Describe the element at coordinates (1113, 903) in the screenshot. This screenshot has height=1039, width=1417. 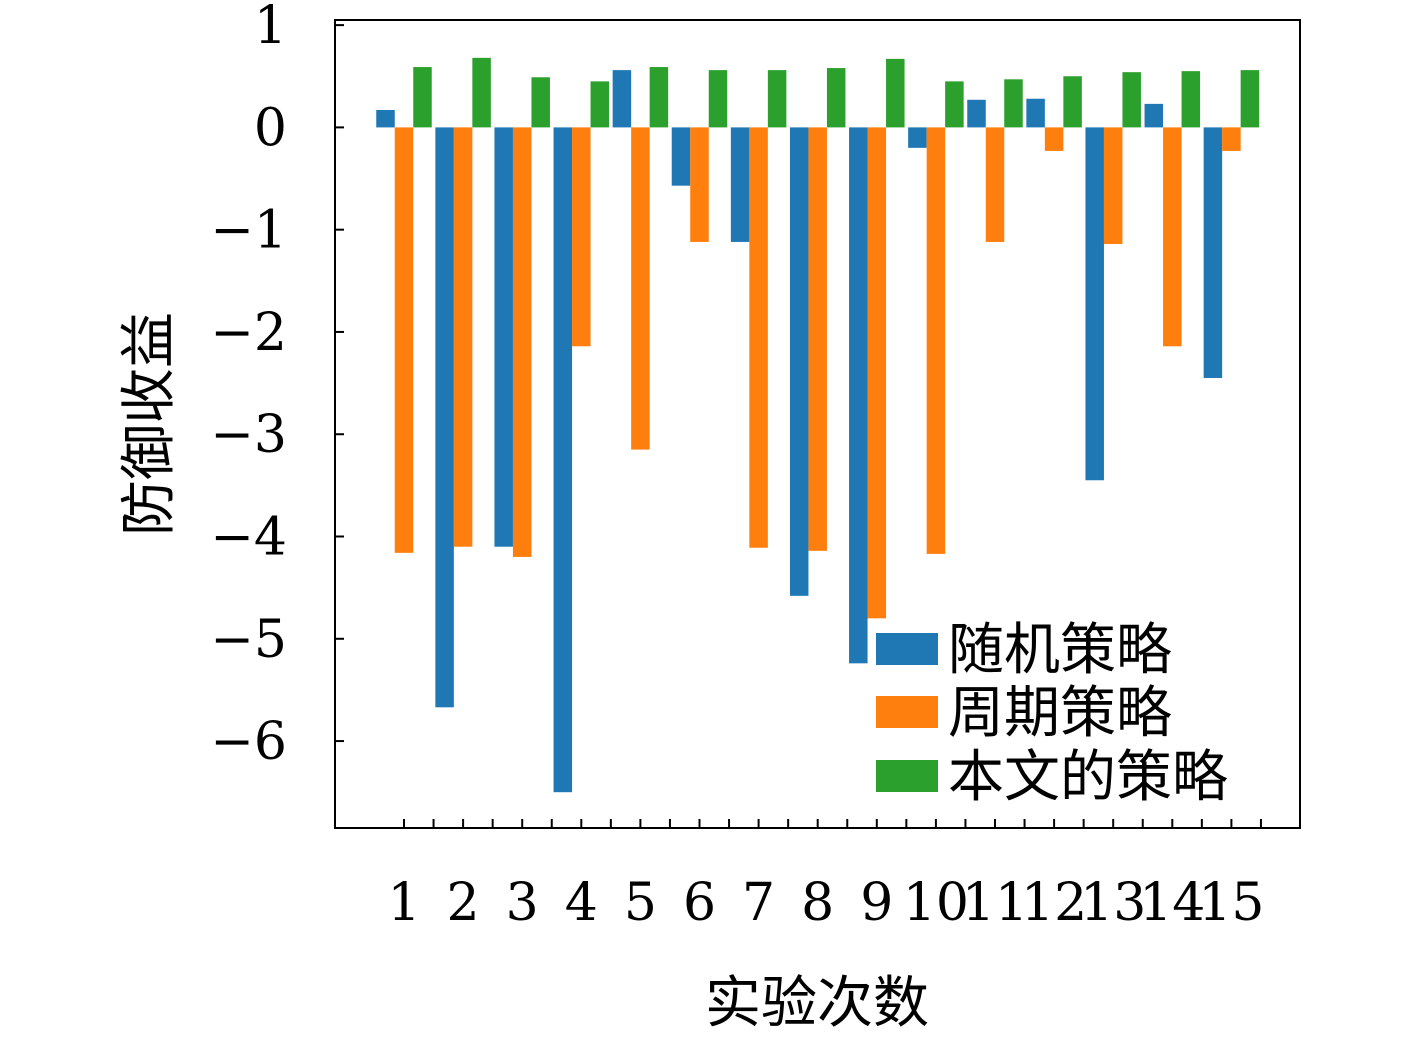
I see `x-tick-label: 13` at that location.